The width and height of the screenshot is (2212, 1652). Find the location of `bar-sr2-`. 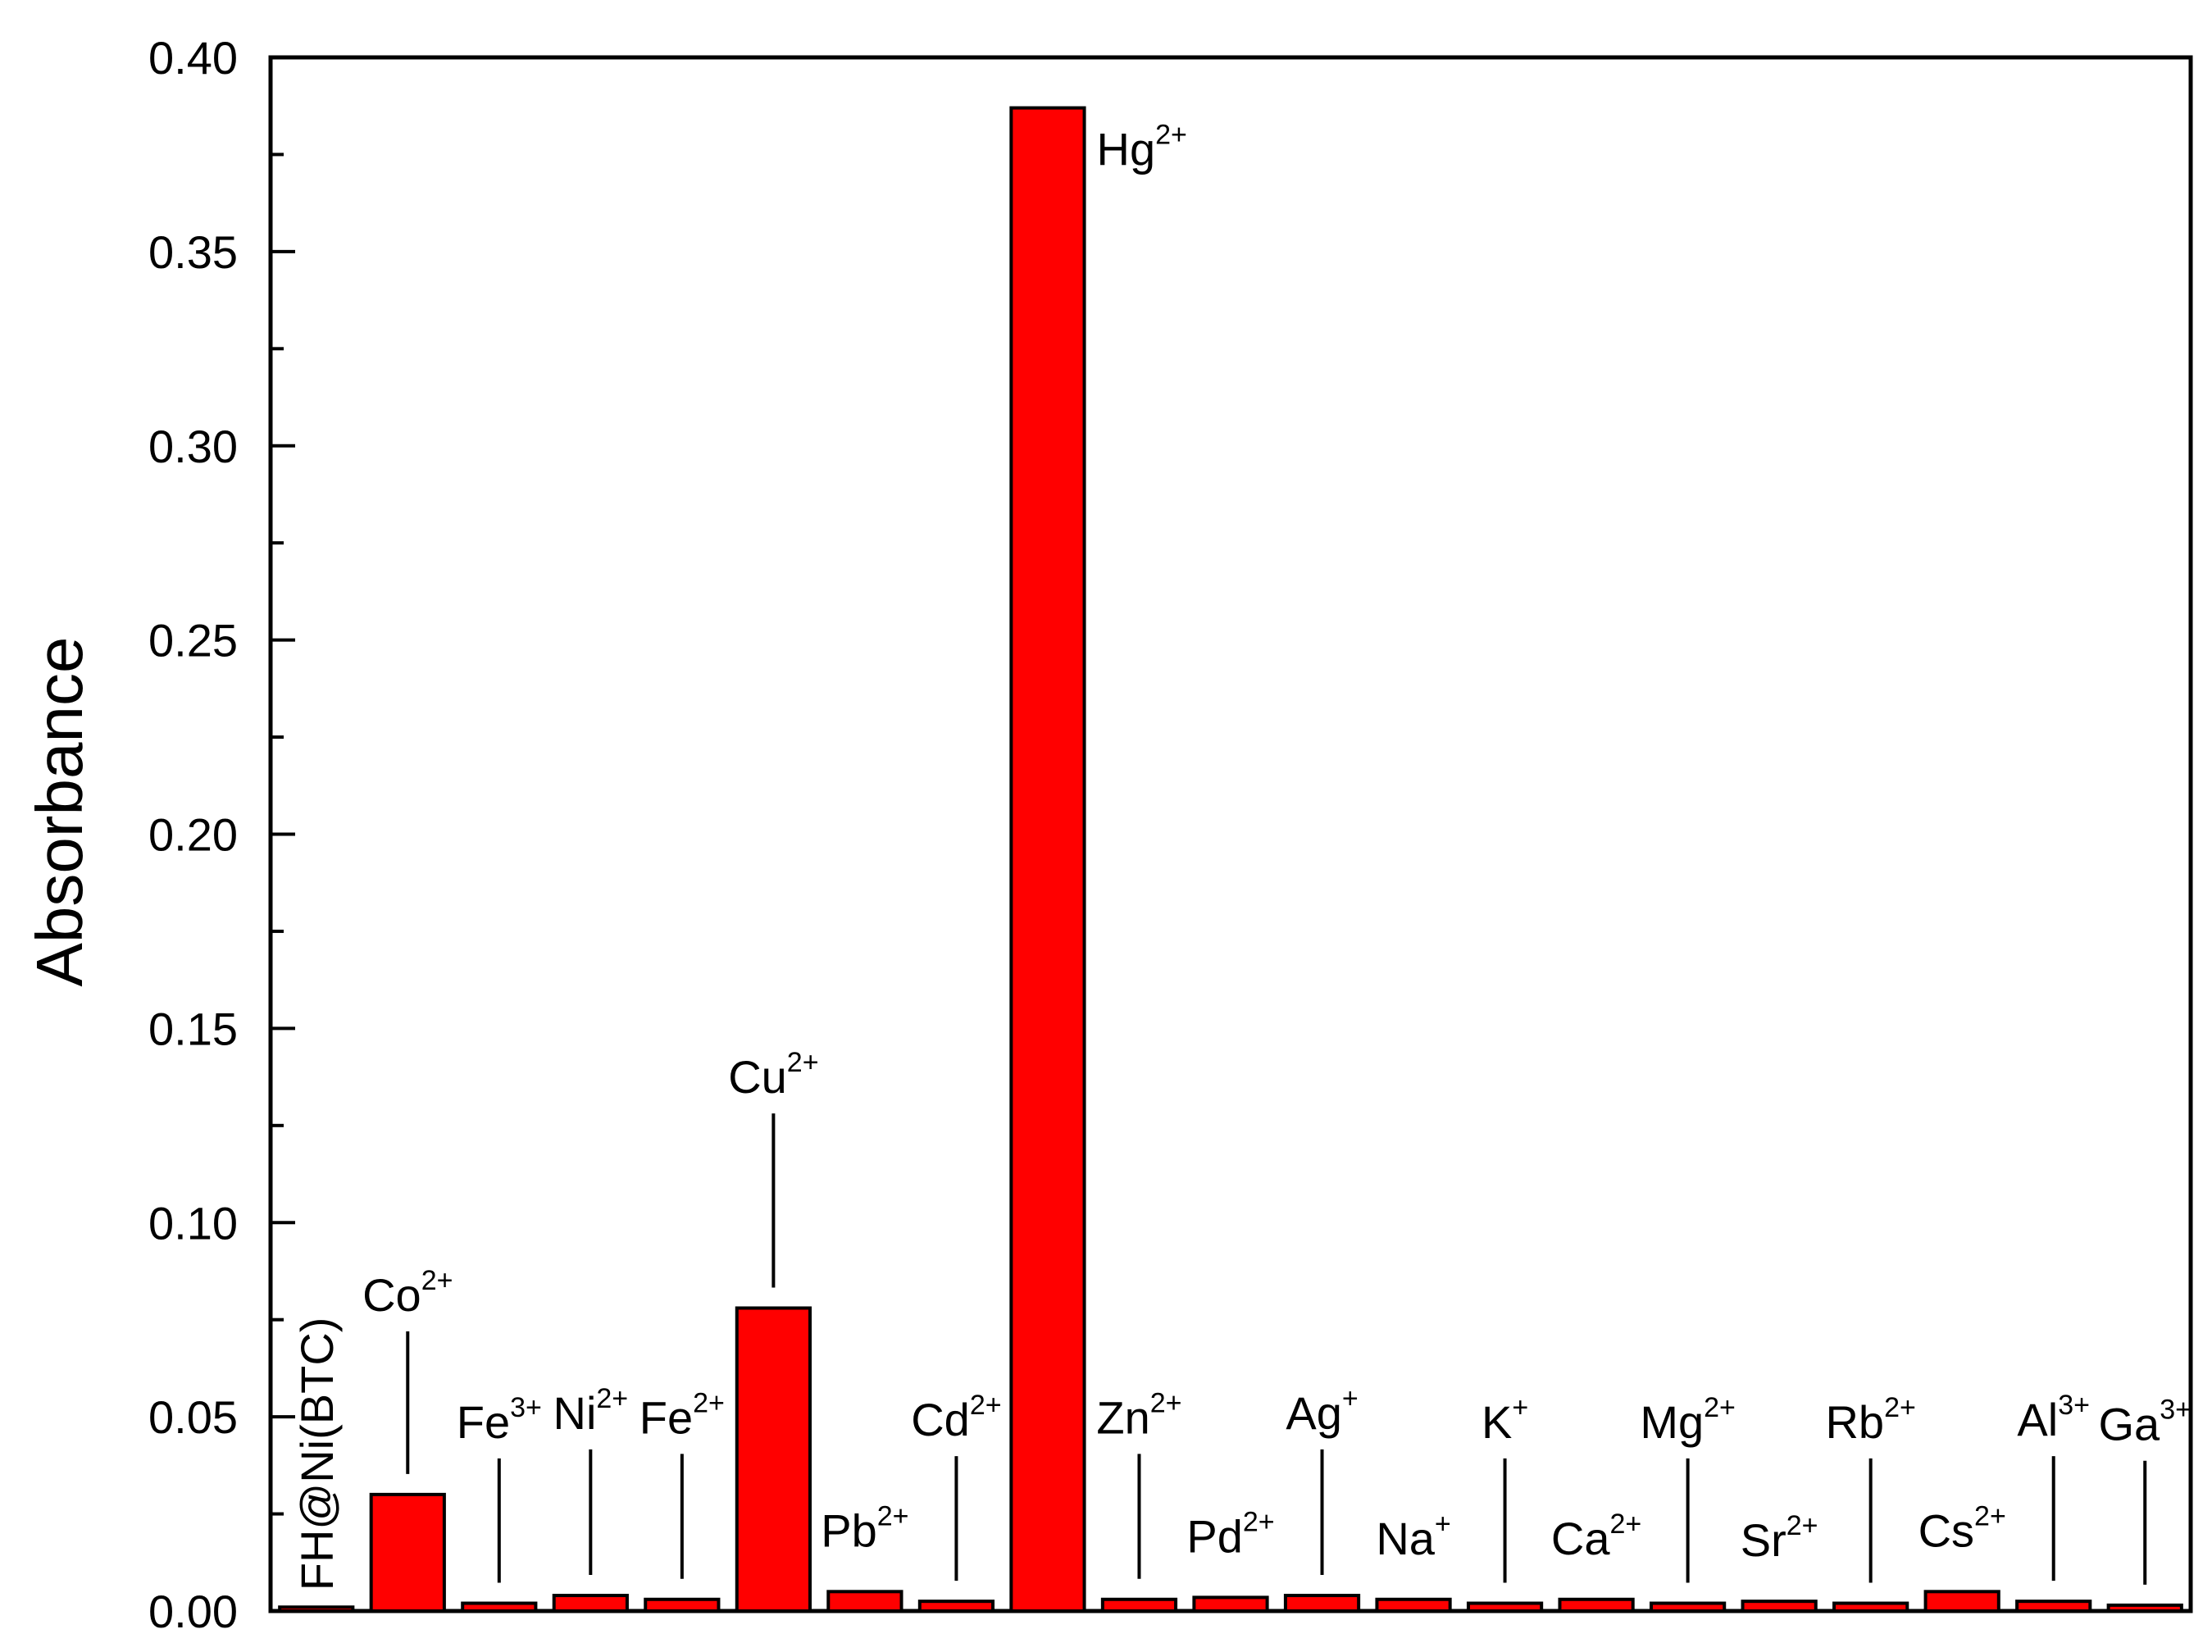

bar-sr2- is located at coordinates (1780, 1606).